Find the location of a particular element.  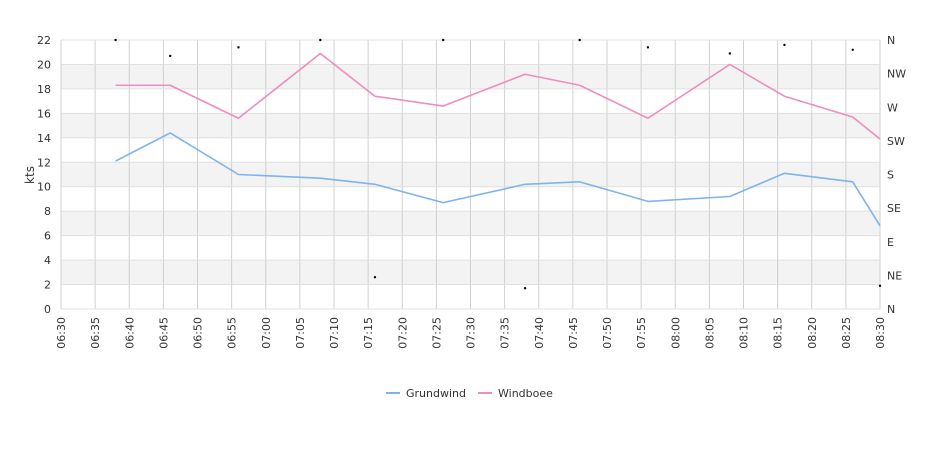

x-tick-label: 07:05 is located at coordinates (300, 333).